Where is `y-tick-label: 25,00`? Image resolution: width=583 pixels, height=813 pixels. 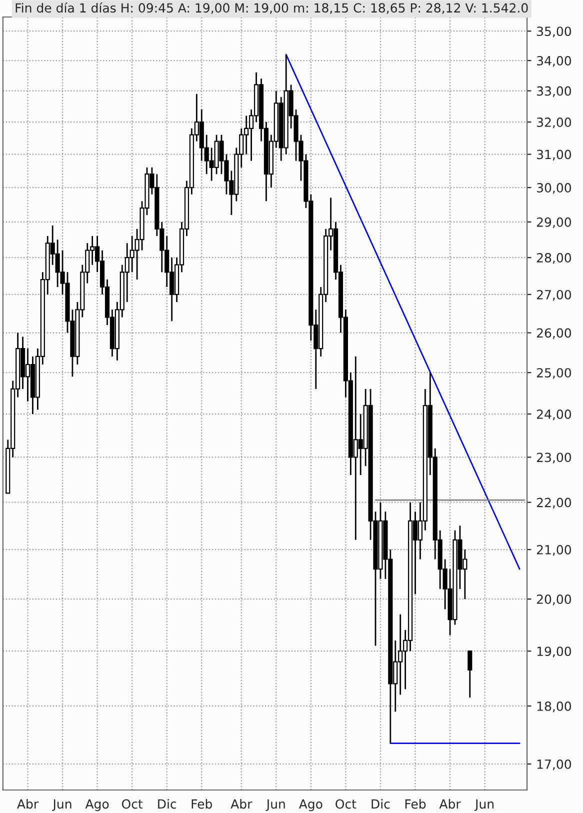 y-tick-label: 25,00 is located at coordinates (554, 373).